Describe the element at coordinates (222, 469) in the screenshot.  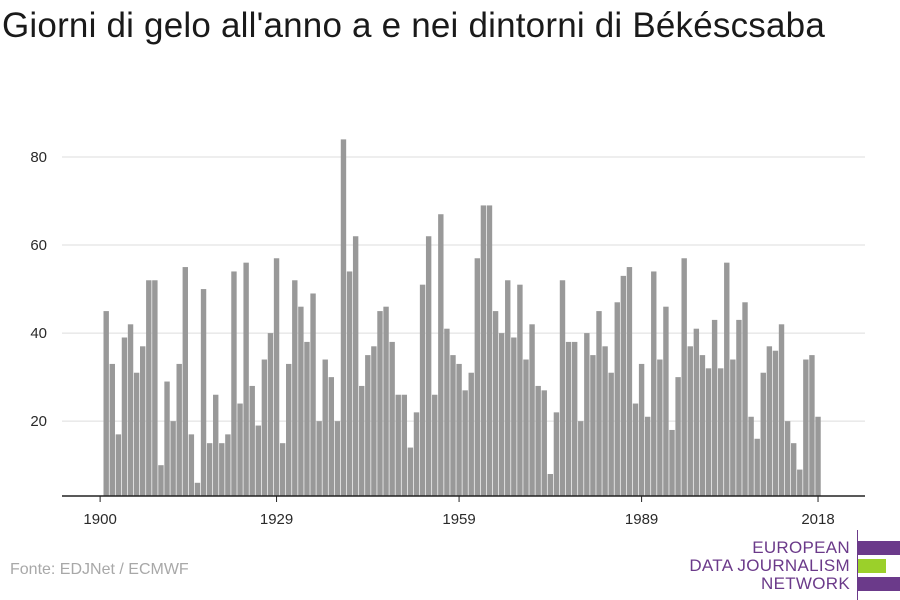
I see `bar-1920` at that location.